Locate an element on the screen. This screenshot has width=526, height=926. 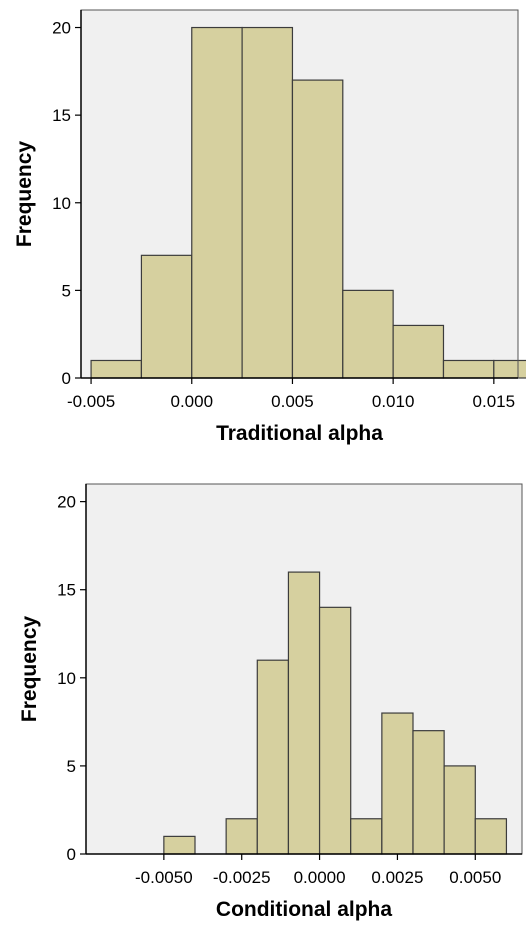
x-tick-label: 0.0000 is located at coordinates (320, 877).